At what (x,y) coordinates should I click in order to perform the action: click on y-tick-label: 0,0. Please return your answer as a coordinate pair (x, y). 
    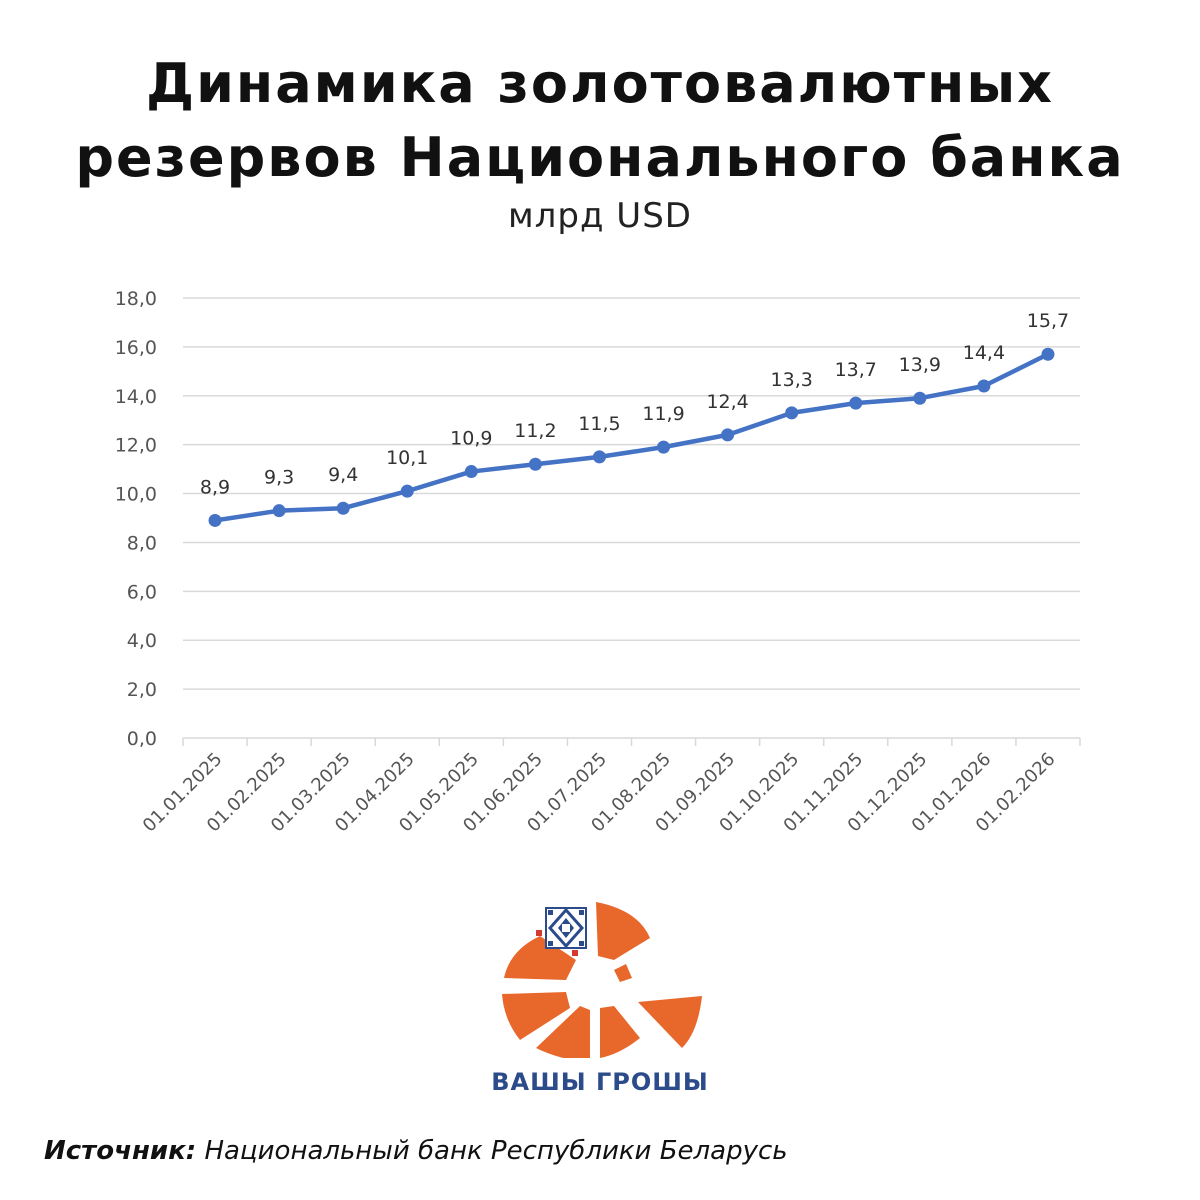
    Looking at the image, I should click on (142, 739).